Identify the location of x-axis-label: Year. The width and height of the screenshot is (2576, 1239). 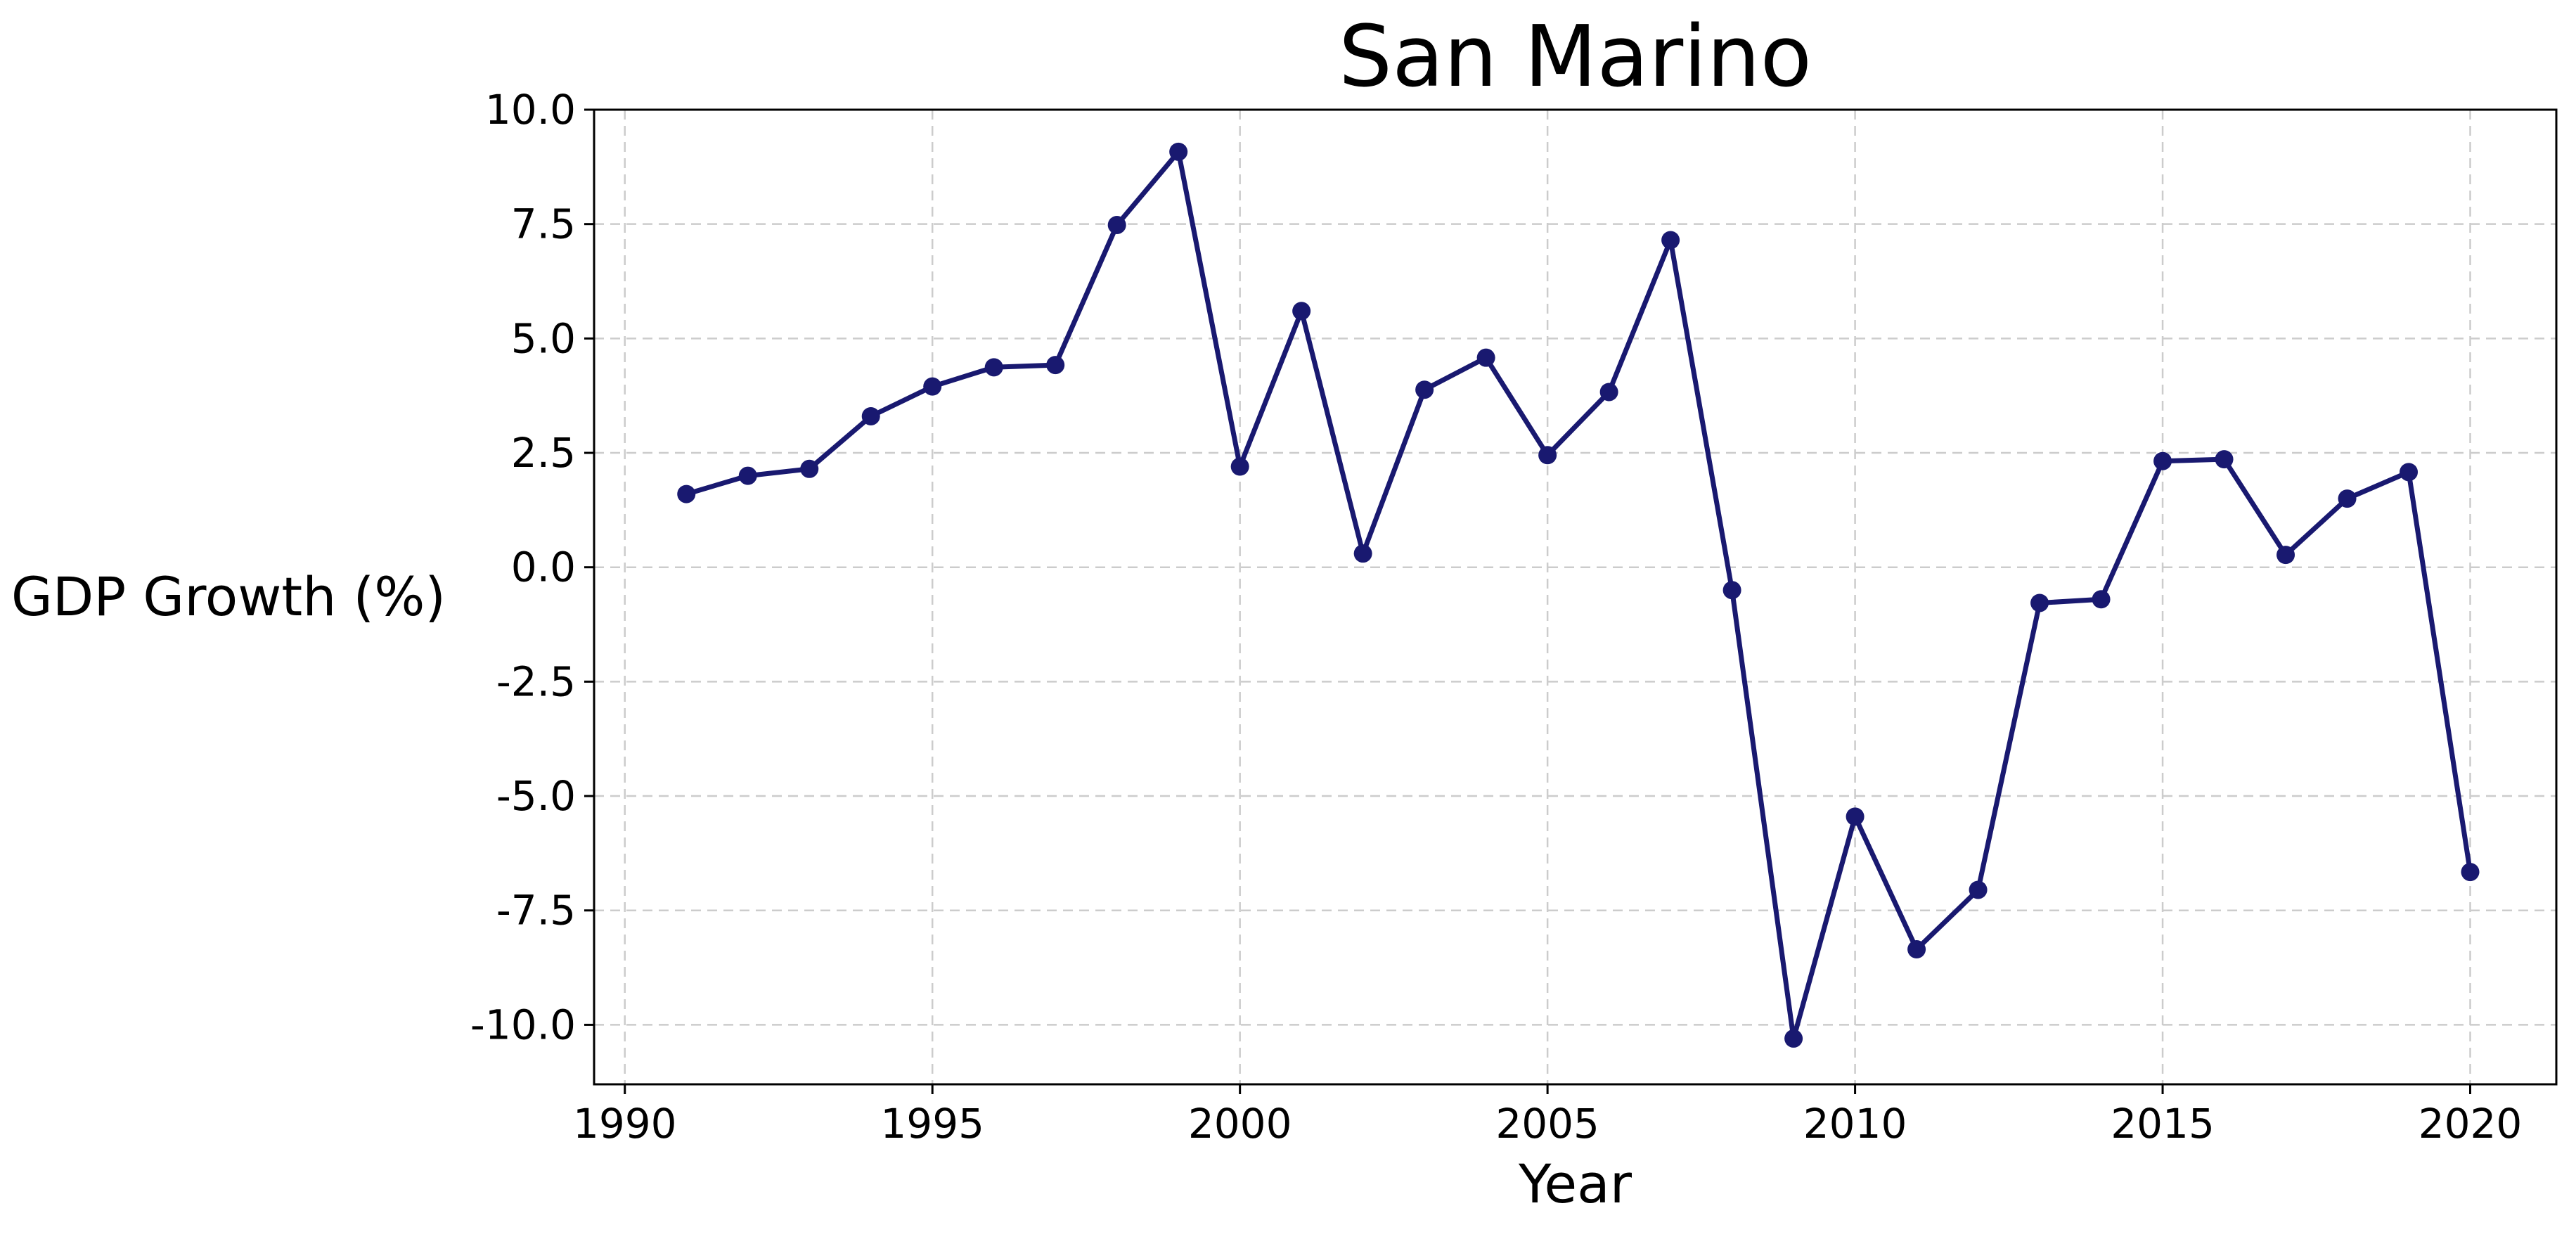
(1575, 1184).